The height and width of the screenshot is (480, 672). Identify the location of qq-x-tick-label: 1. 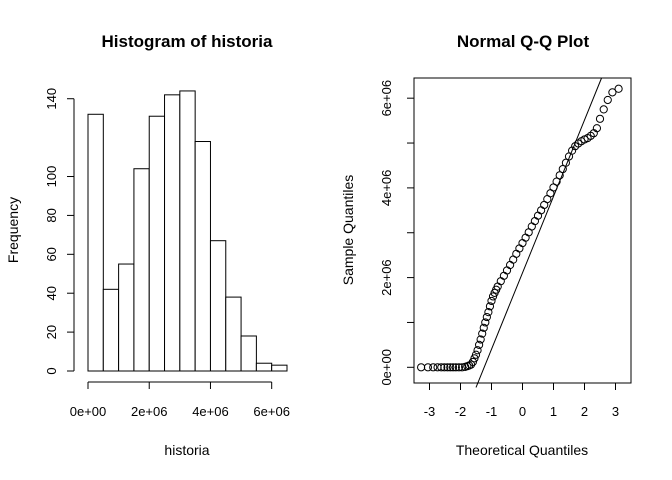
(553, 411).